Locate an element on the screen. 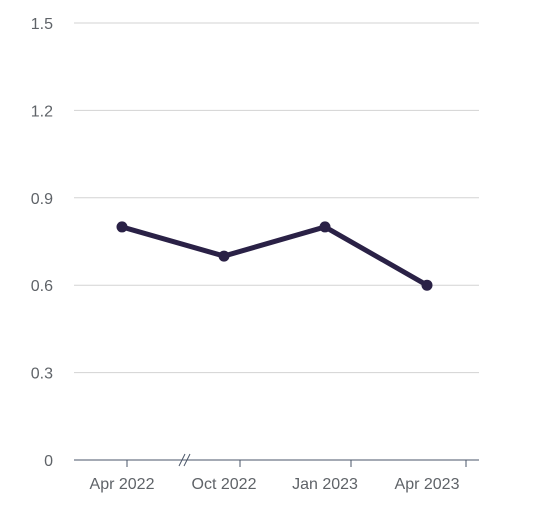 The width and height of the screenshot is (535, 522). series-line is located at coordinates (274, 256).